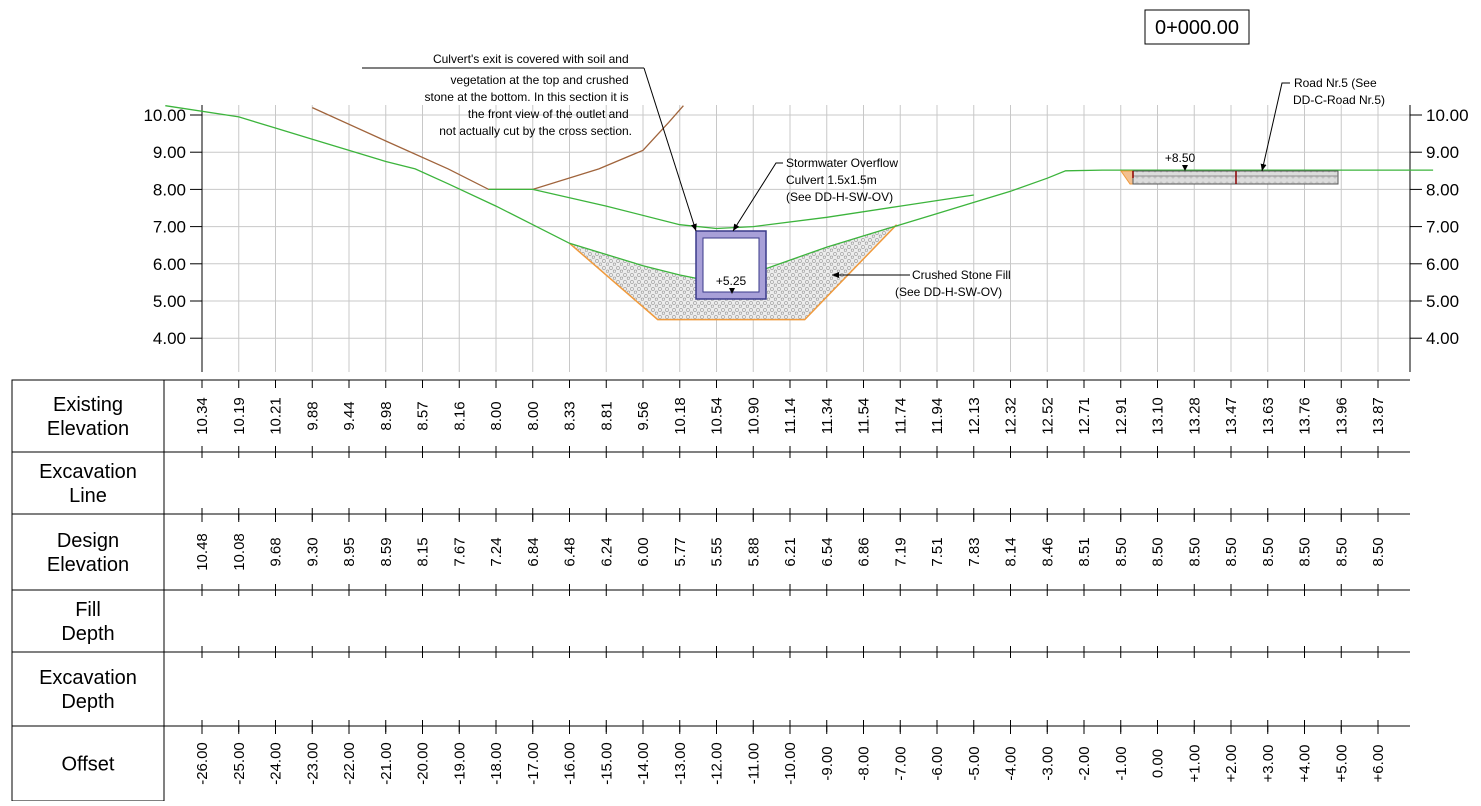 This screenshot has width=1481, height=806. Describe the element at coordinates (1442, 152) in the screenshot. I see `elevation-label-right: 9.00` at that location.